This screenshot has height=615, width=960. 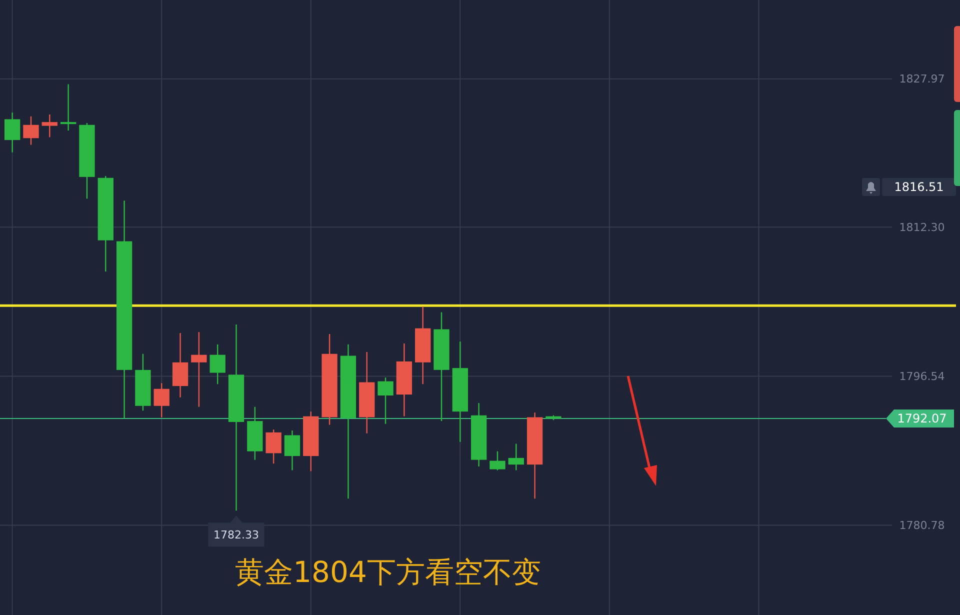 What do you see at coordinates (922, 525) in the screenshot?
I see `y-tick-label: 1780.78` at bounding box center [922, 525].